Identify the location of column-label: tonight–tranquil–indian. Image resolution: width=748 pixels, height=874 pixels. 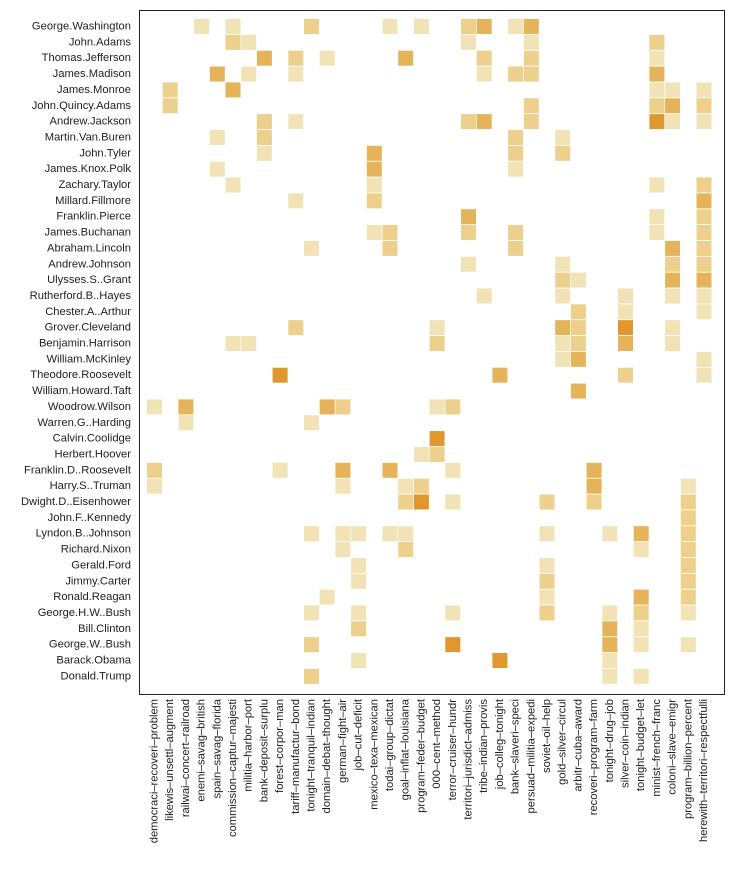
(312, 755).